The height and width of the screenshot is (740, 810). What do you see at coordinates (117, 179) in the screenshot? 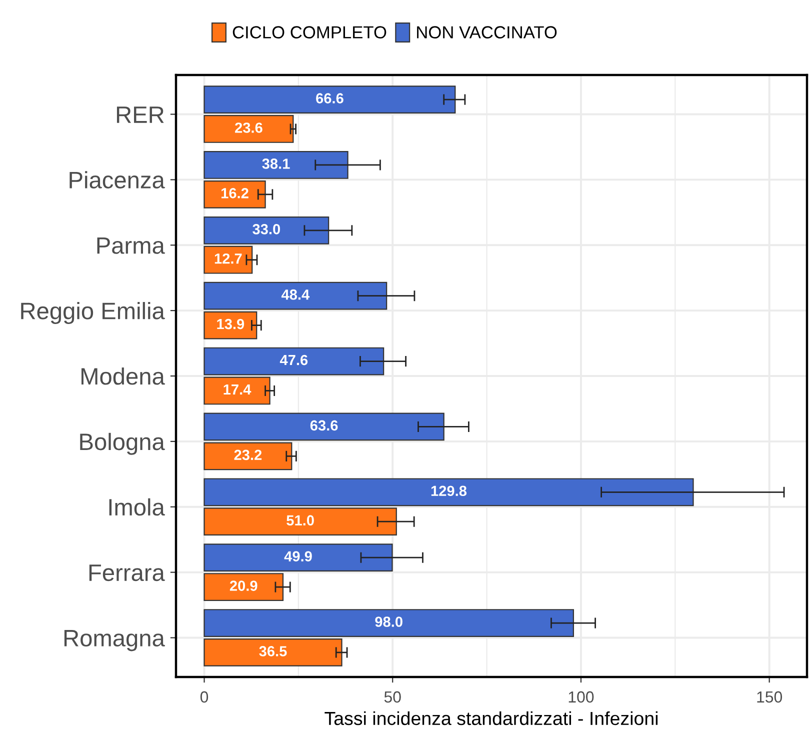
I see `y-tick-label: Piacenza` at bounding box center [117, 179].